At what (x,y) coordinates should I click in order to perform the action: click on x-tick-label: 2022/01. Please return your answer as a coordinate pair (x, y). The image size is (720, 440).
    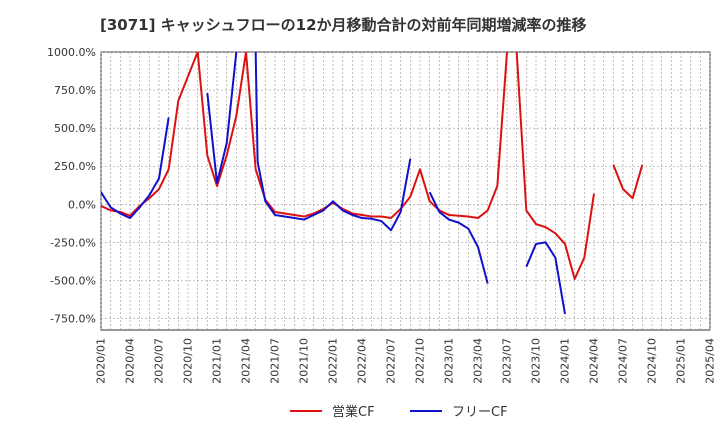
    Looking at the image, I should click on (333, 361).